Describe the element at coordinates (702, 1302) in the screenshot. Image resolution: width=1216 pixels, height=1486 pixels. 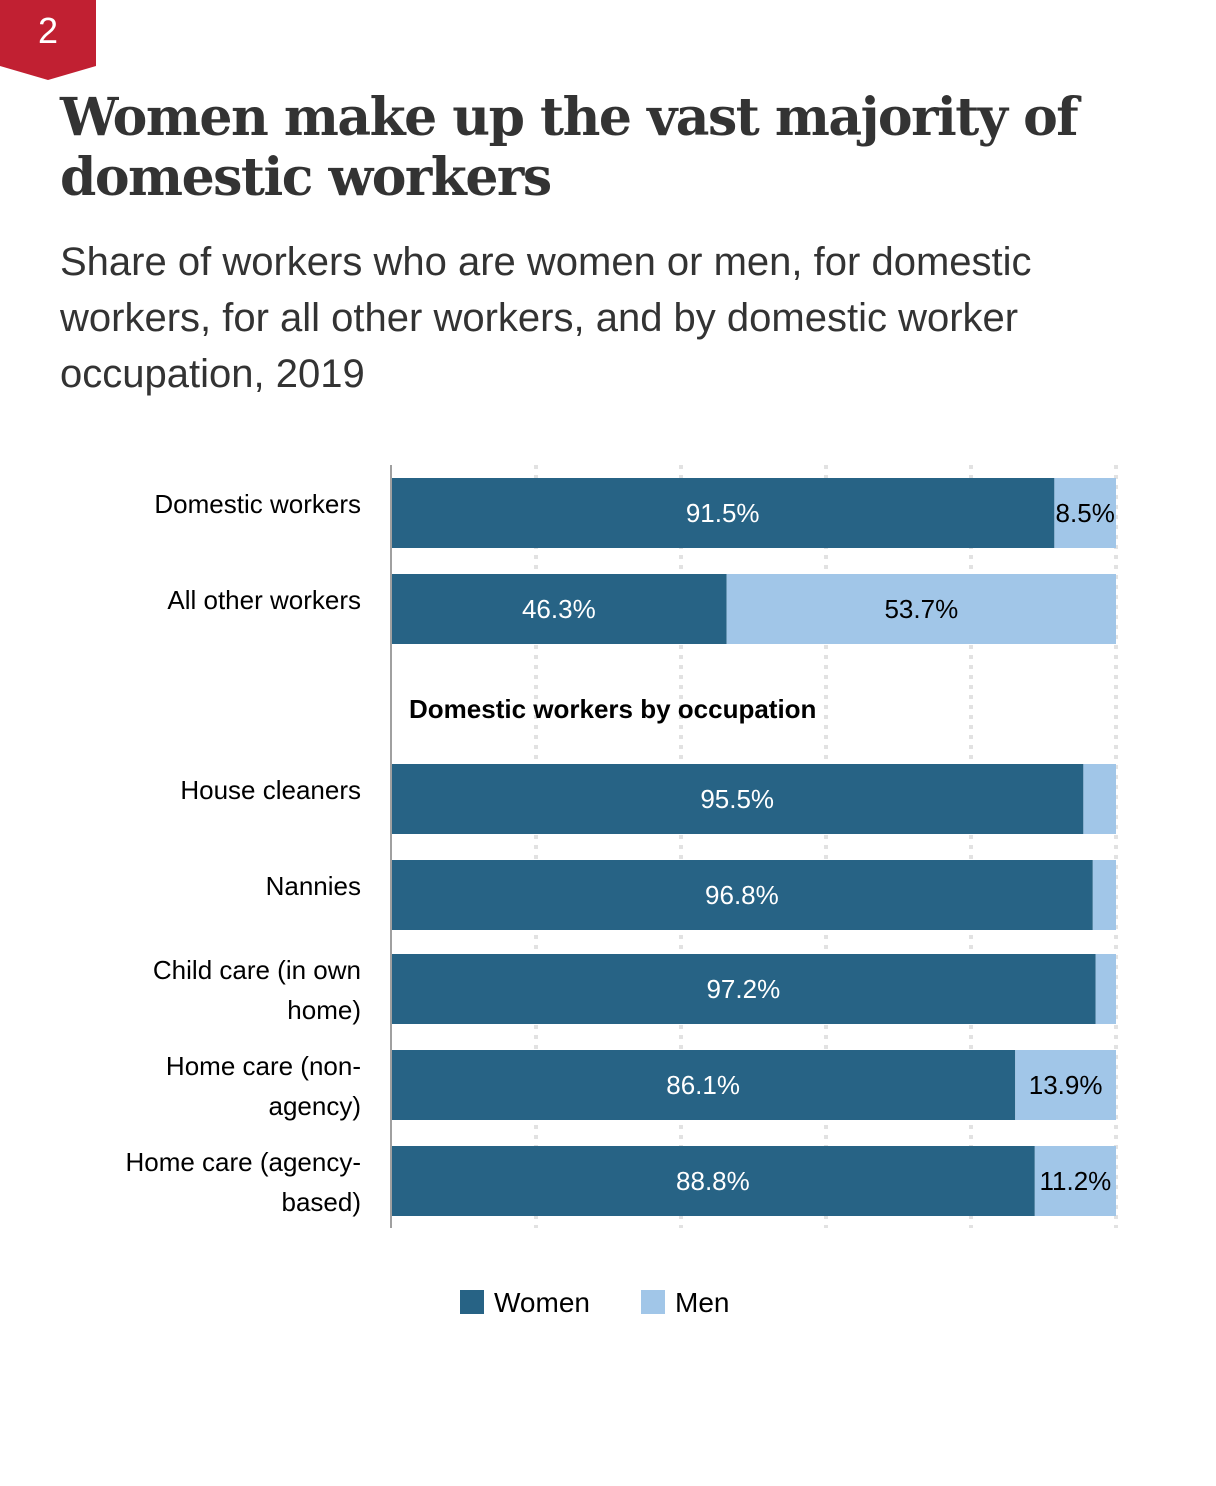
I see `legend-label: Men` at that location.